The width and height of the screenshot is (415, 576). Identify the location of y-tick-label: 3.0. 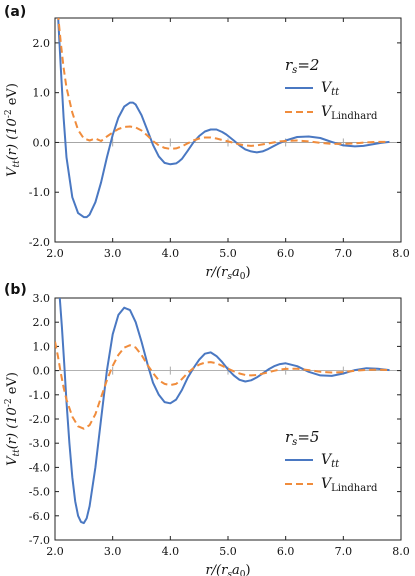
(42, 298).